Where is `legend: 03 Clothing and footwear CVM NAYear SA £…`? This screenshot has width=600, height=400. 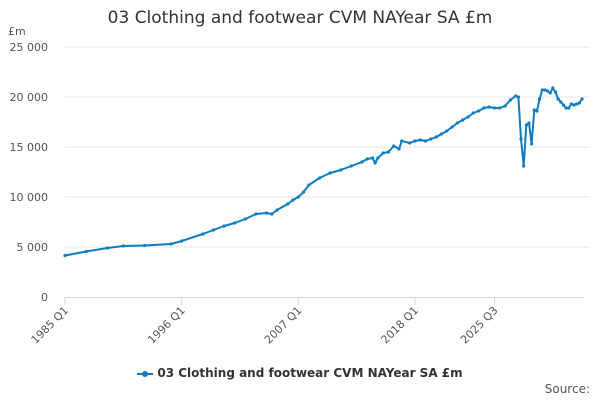
legend: 03 Clothing and footwear CVM NAYear SA £… is located at coordinates (300, 373).